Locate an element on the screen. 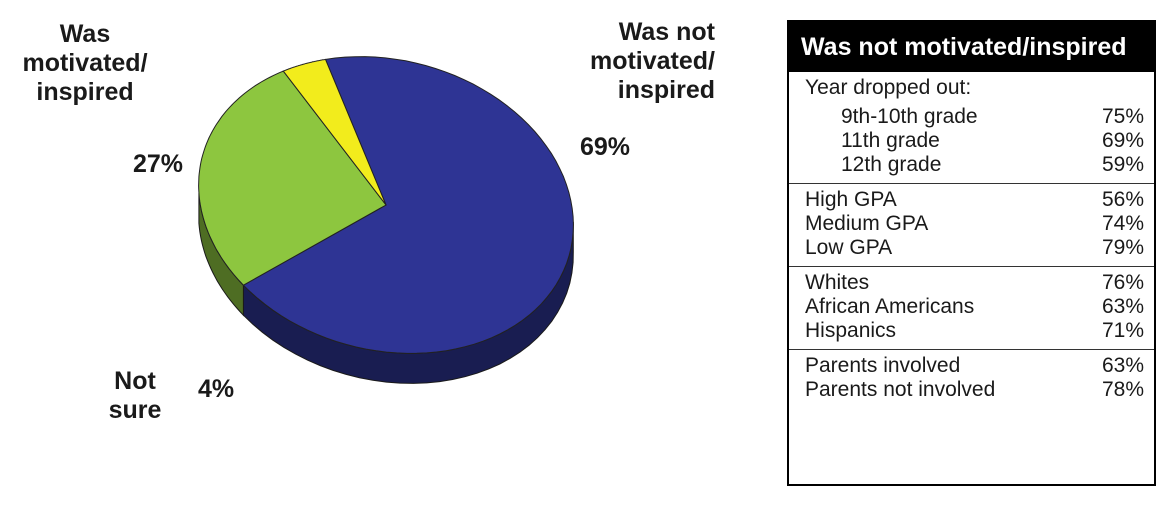 The height and width of the screenshot is (529, 1158). percent-not-sure: 4% is located at coordinates (216, 389).